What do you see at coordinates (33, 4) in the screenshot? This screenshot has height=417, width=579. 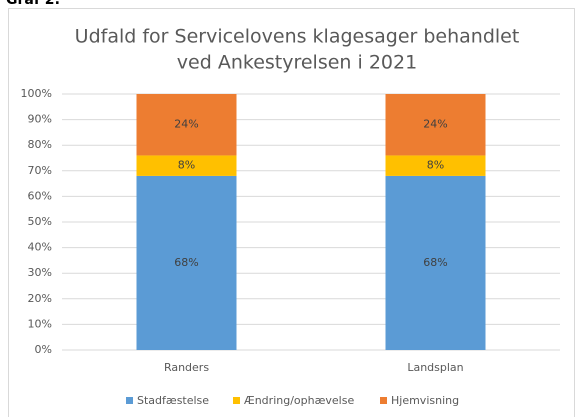 I see `caption: Graf 2:` at bounding box center [33, 4].